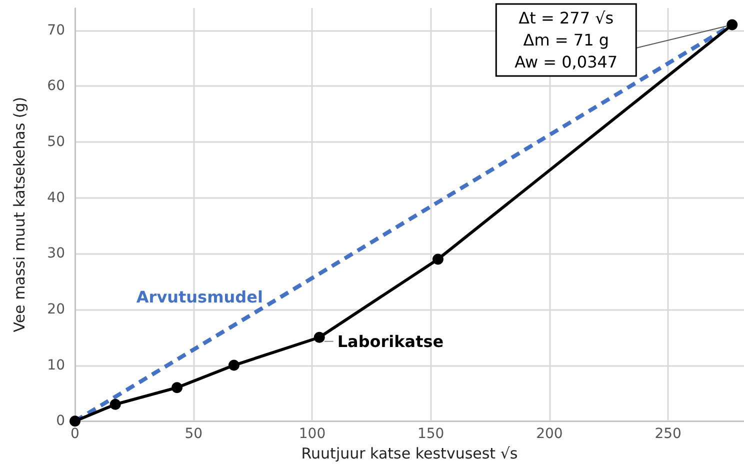 This screenshot has height=466, width=744. Describe the element at coordinates (56, 198) in the screenshot. I see `y-tick-label: 40` at that location.